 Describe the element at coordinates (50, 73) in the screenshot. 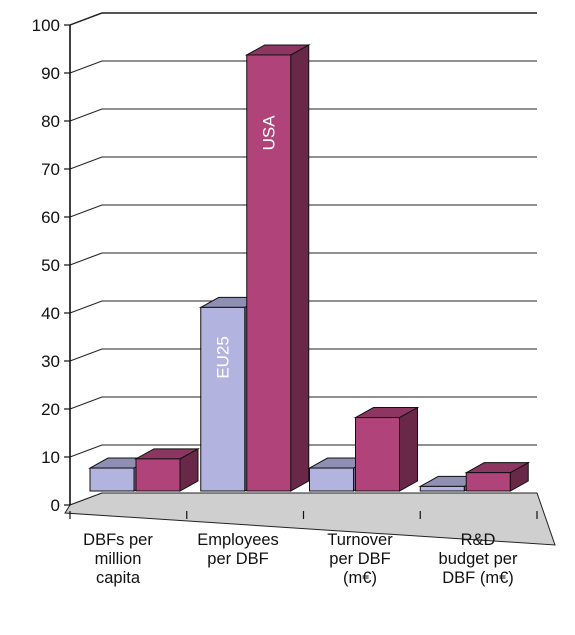

I see `y-tick-label: 90` at that location.